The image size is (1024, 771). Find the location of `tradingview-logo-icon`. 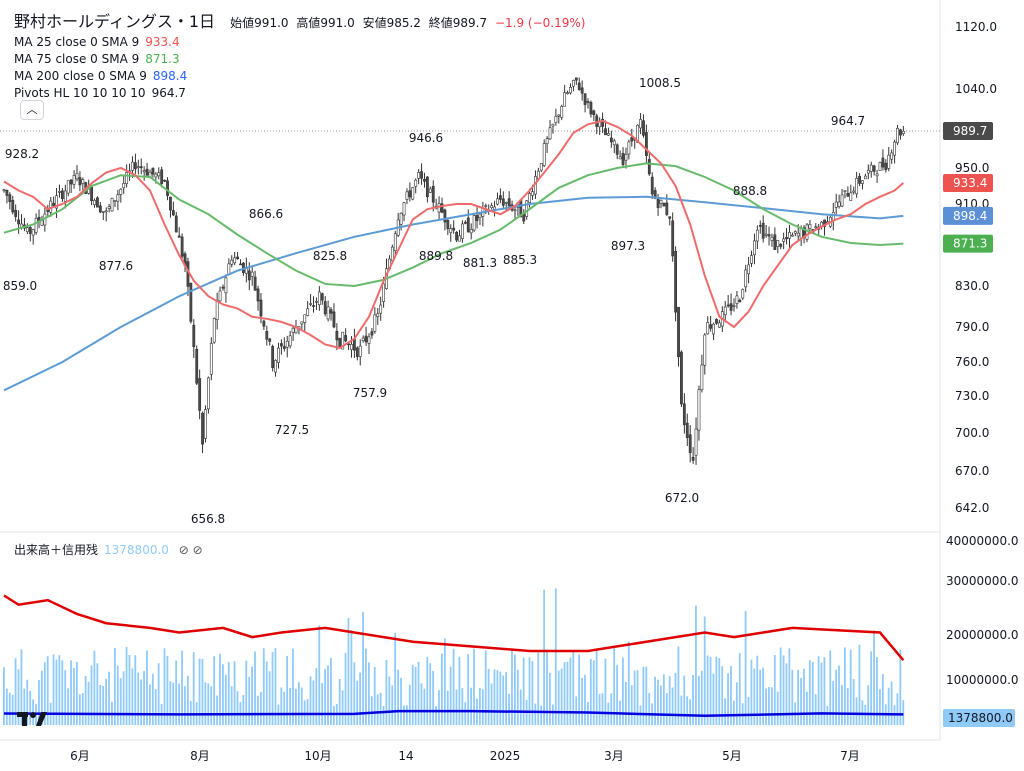

tradingview-logo-icon is located at coordinates (32, 719).